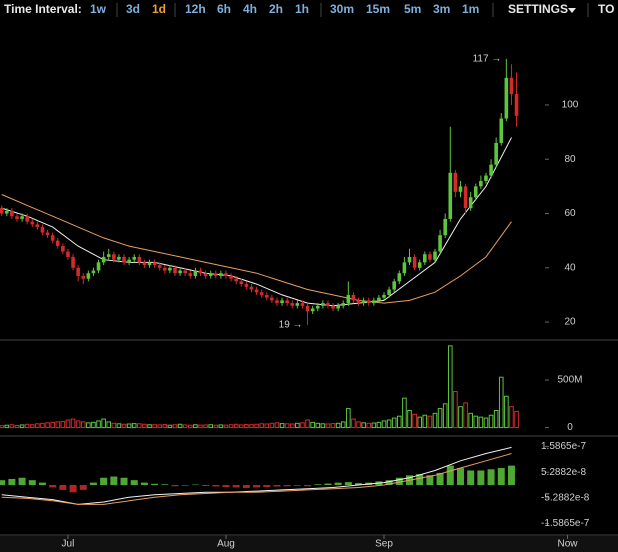 The image size is (618, 552). I want to click on interval-button: 6h, so click(224, 9).